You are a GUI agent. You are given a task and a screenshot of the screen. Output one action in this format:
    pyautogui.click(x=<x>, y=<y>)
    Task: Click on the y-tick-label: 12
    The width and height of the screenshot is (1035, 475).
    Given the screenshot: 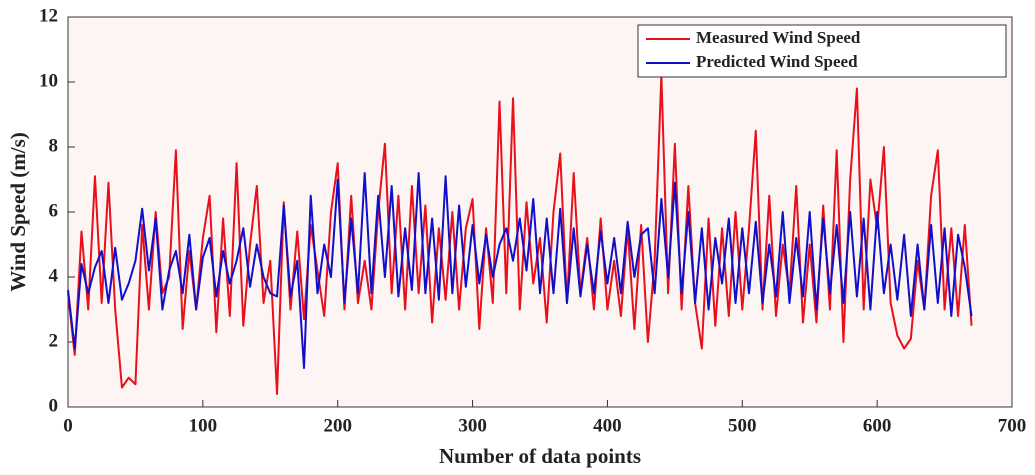 What is the action you would take?
    pyautogui.click(x=48, y=15)
    